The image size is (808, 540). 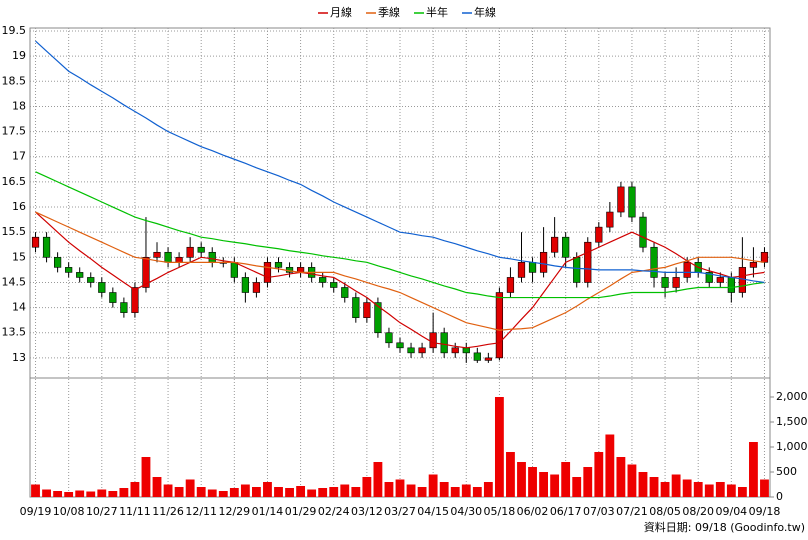 What do you see at coordinates (765, 511) in the screenshot?
I see `x-tick-label: 09/18` at bounding box center [765, 511].